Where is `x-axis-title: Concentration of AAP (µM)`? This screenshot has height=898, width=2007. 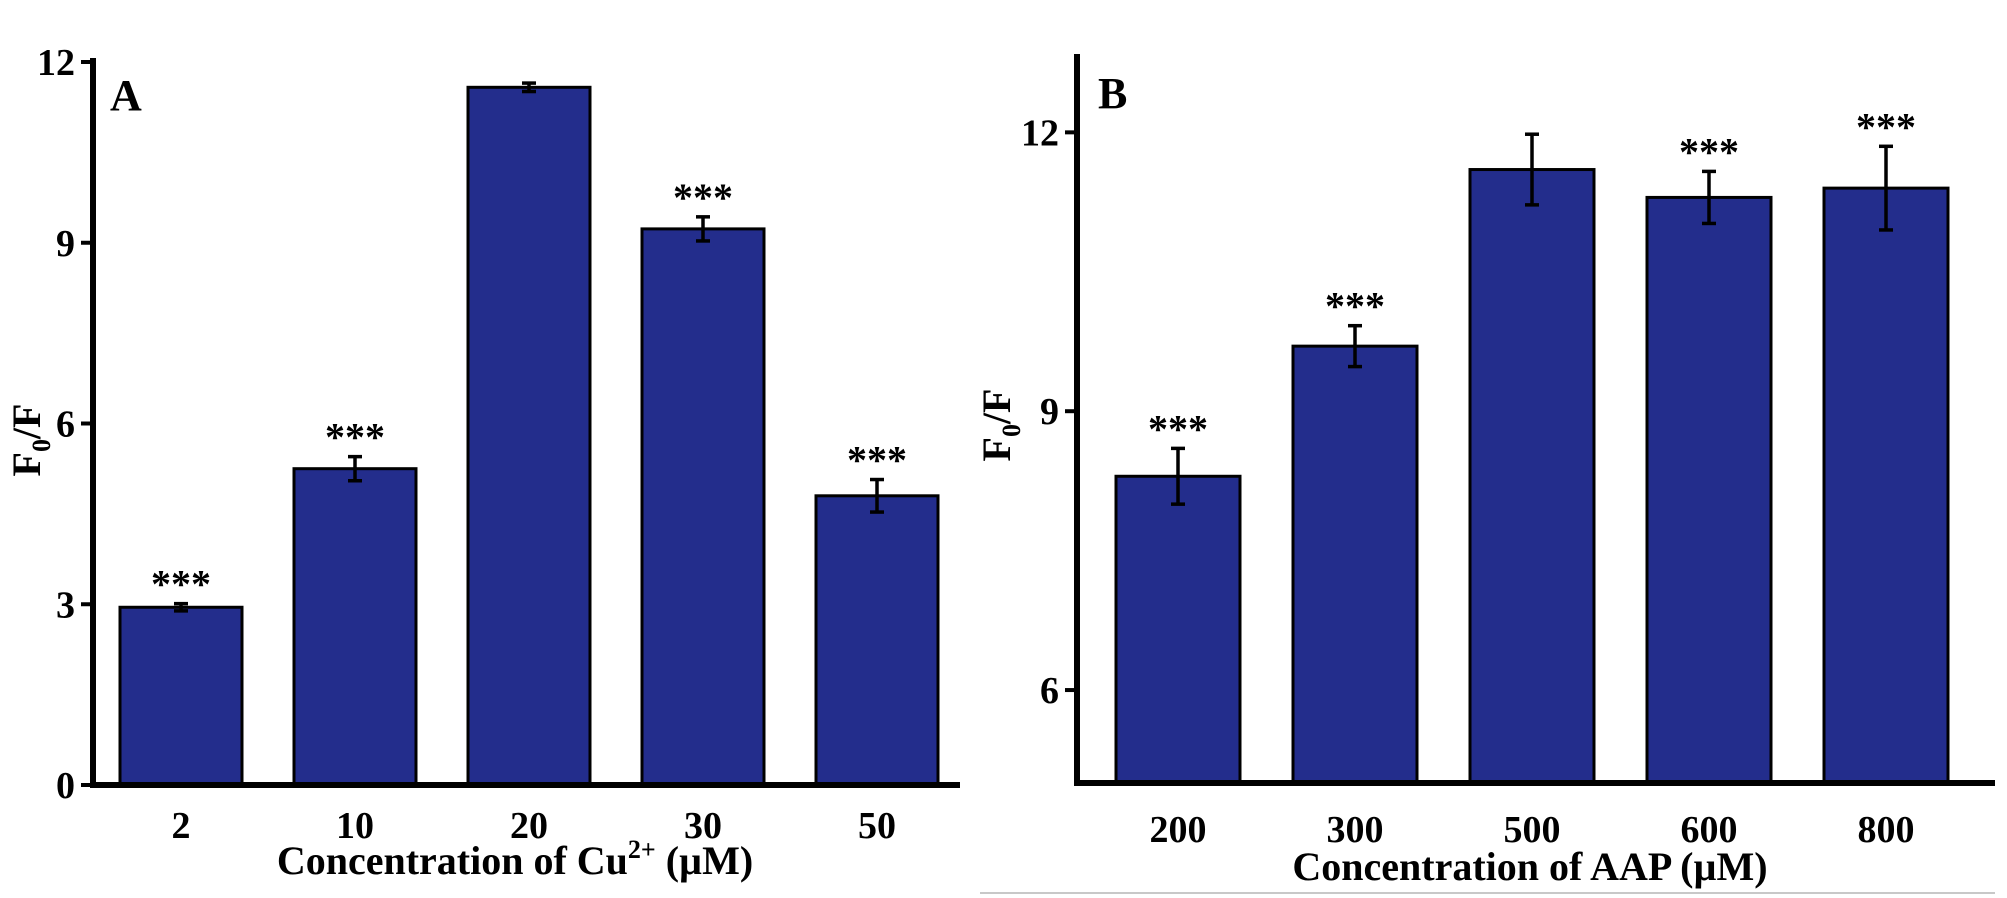
x-axis-title: Concentration of AAP (µM) is located at coordinates (1529, 866).